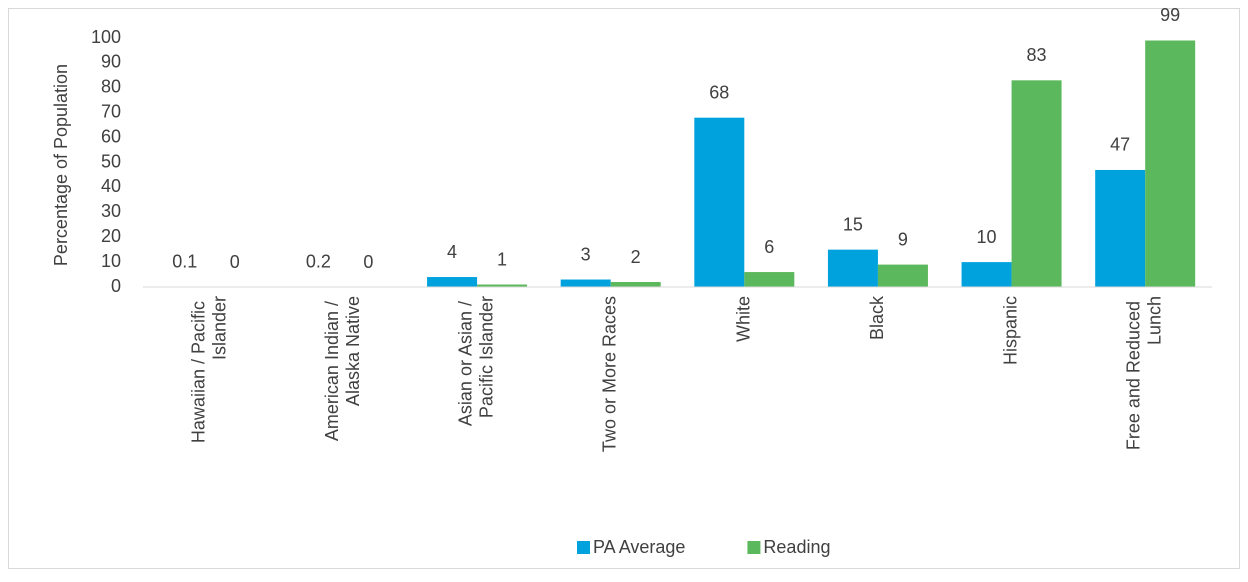 Image resolution: width=1248 pixels, height=582 pixels. Describe the element at coordinates (636, 257) in the screenshot. I see `data-label: 2` at that location.